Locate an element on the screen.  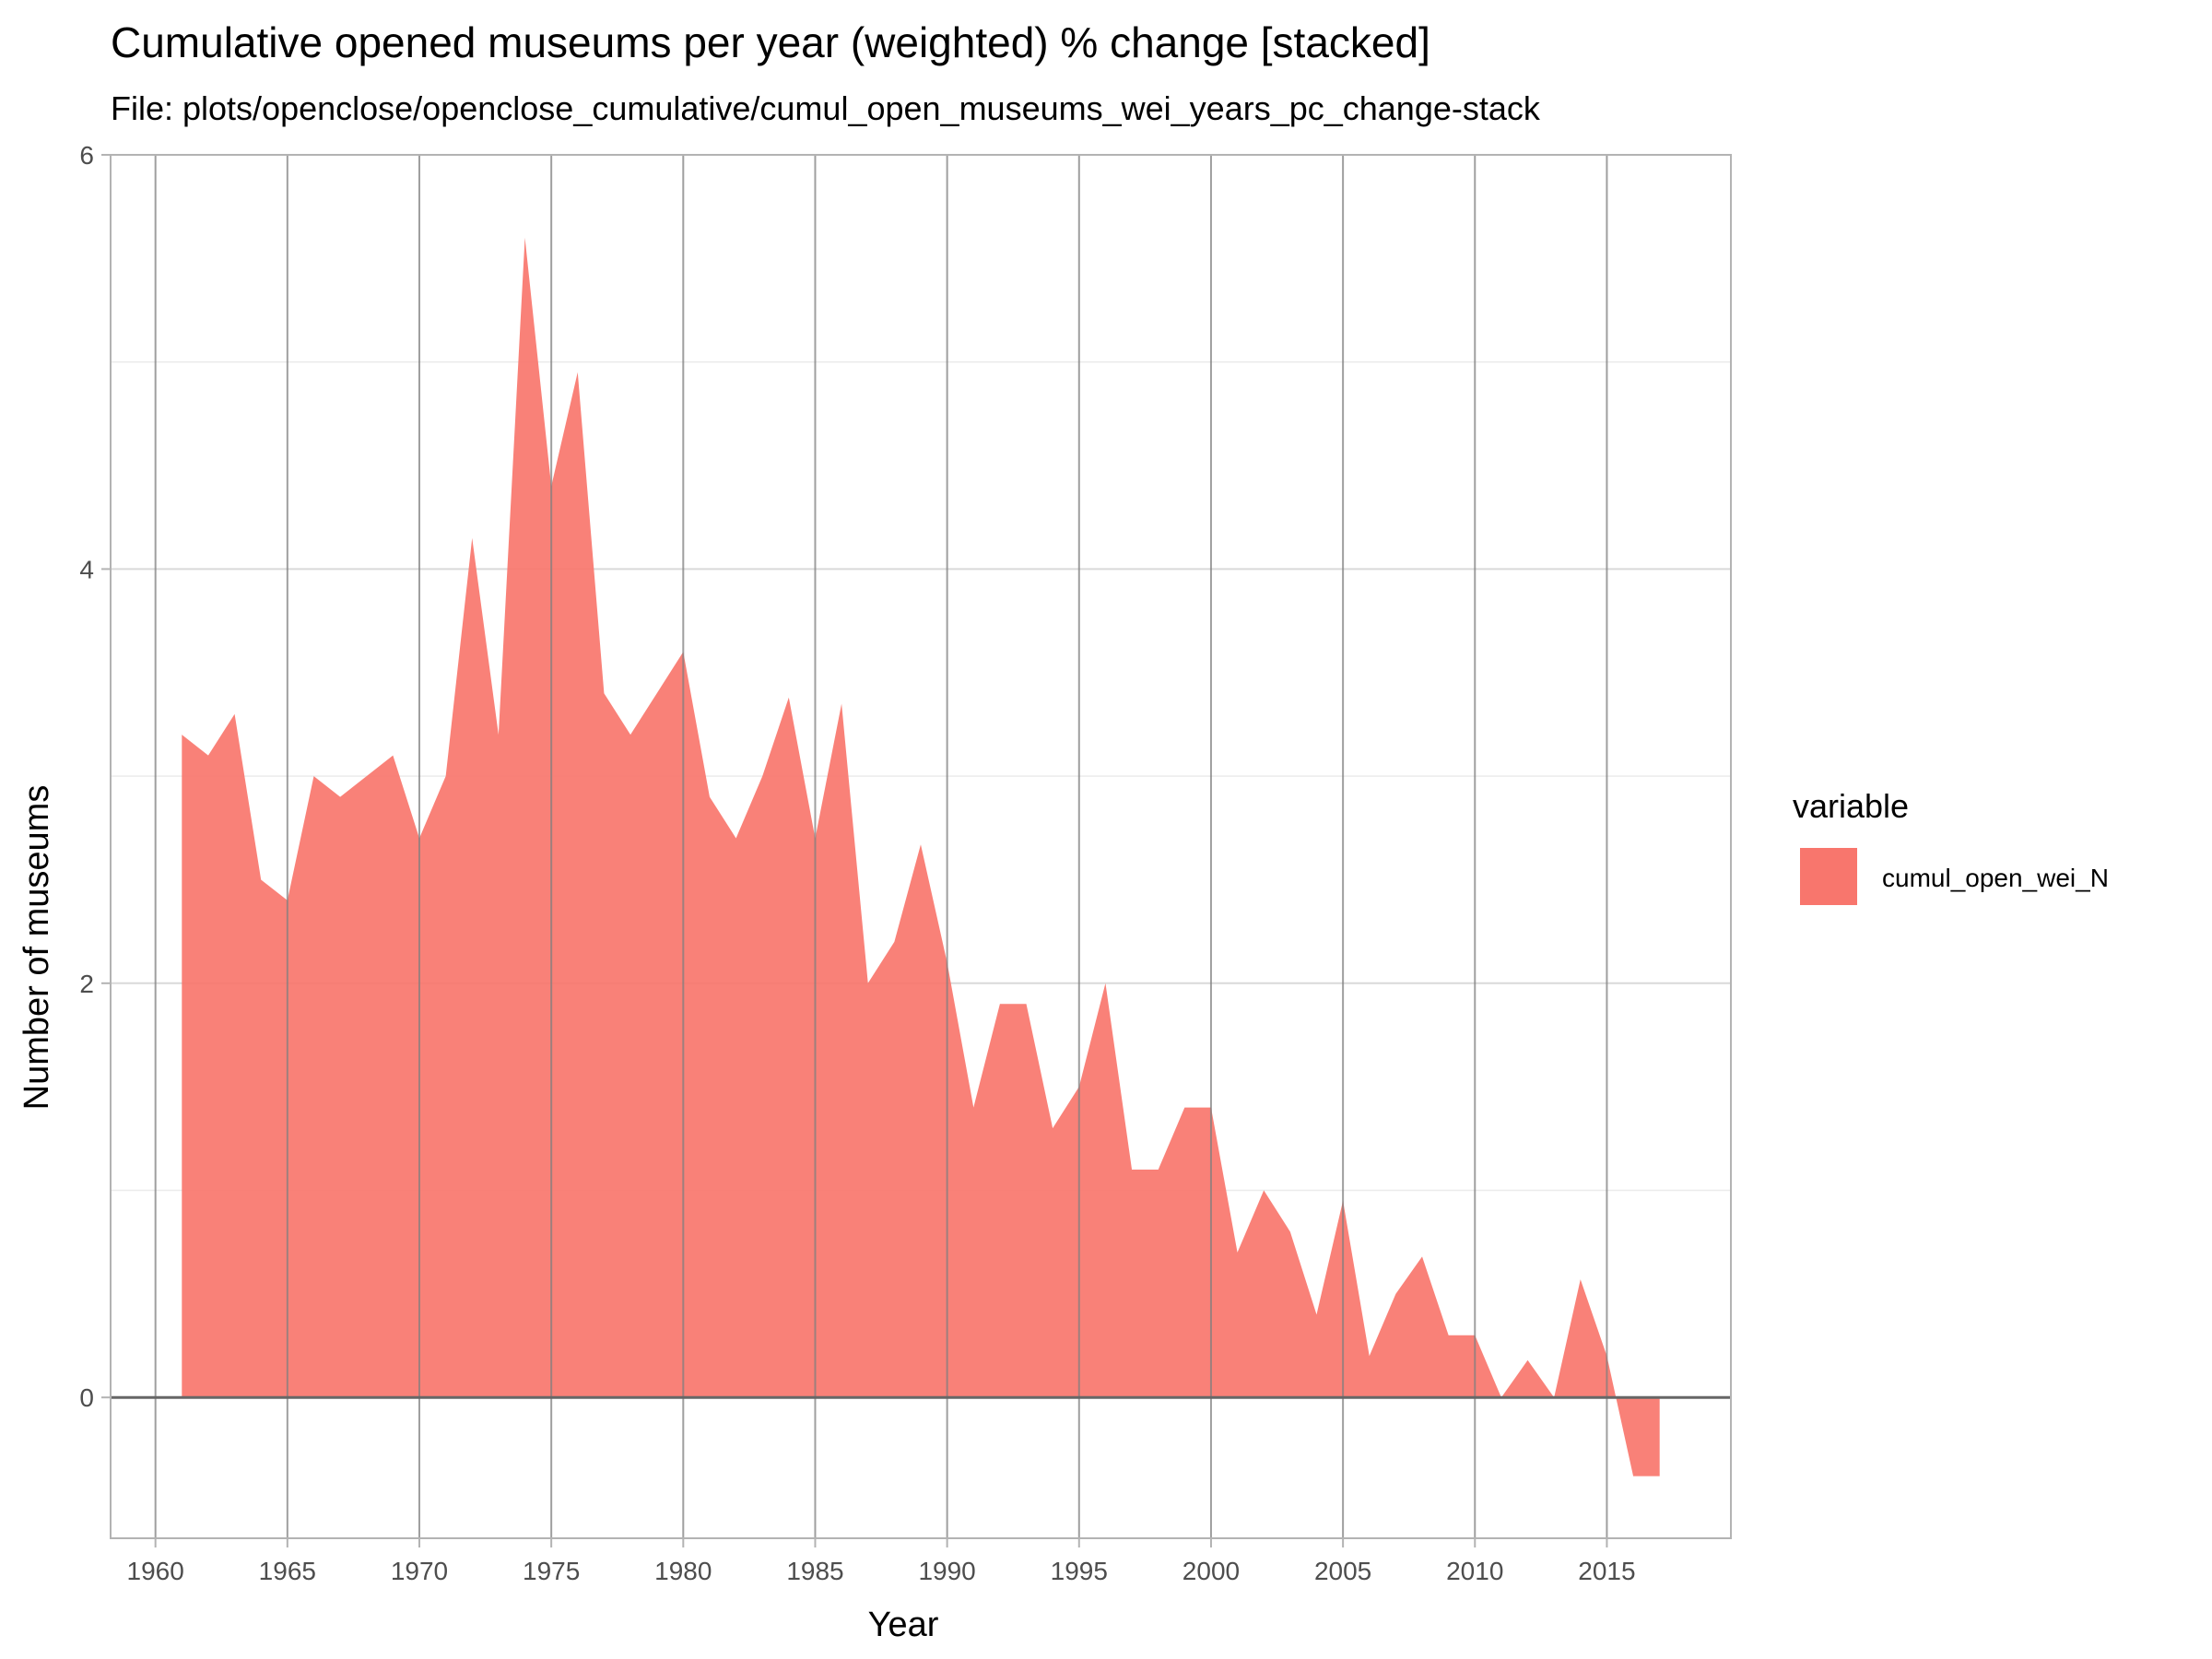
x-tick-label: 2000 is located at coordinates (1211, 1571).